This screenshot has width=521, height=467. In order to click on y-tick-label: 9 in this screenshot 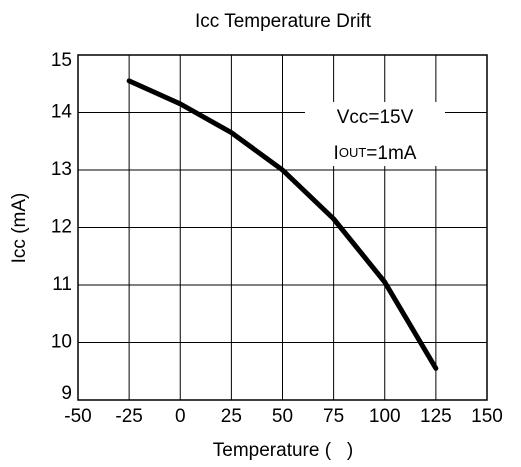, I will do `click(66, 393)`.